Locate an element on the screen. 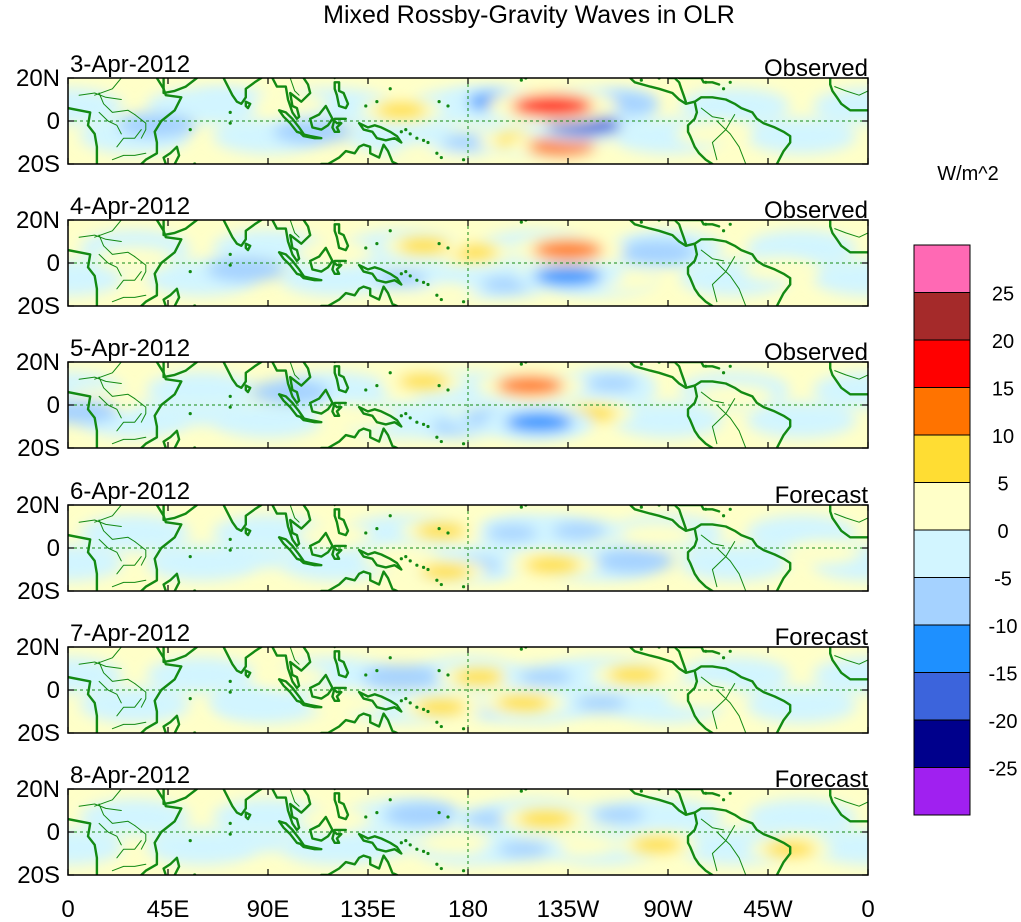 The image size is (1021, 922). x-tick-label: 0 is located at coordinates (867, 909).